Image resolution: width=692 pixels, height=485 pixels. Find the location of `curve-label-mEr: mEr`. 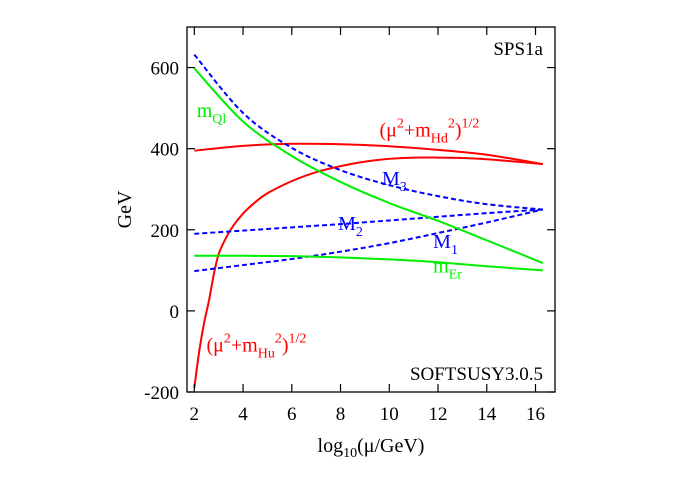

curve-label-mEr: mEr is located at coordinates (447, 268).